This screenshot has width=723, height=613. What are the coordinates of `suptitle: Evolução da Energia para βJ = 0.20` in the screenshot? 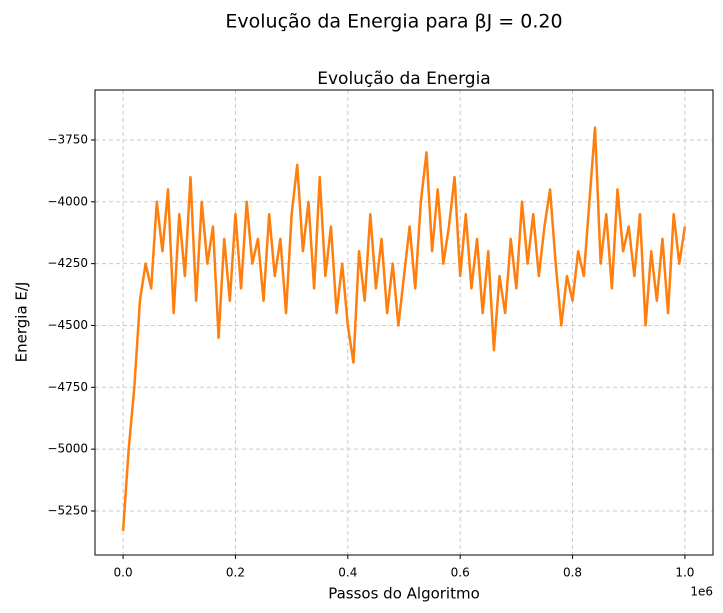 It's located at (393, 22).